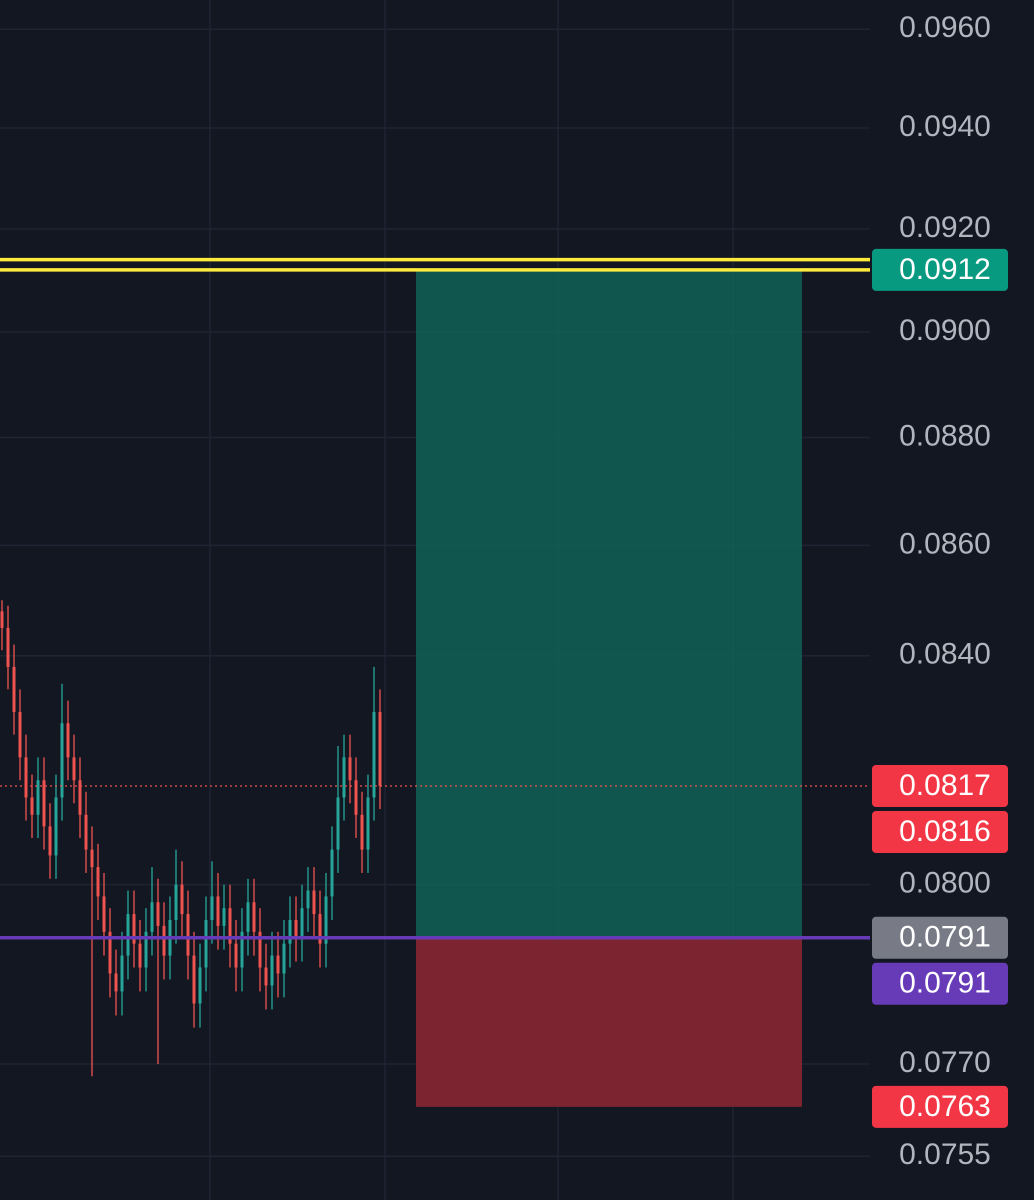  Describe the element at coordinates (945, 435) in the screenshot. I see `y-tick-label: 0.0880` at that location.